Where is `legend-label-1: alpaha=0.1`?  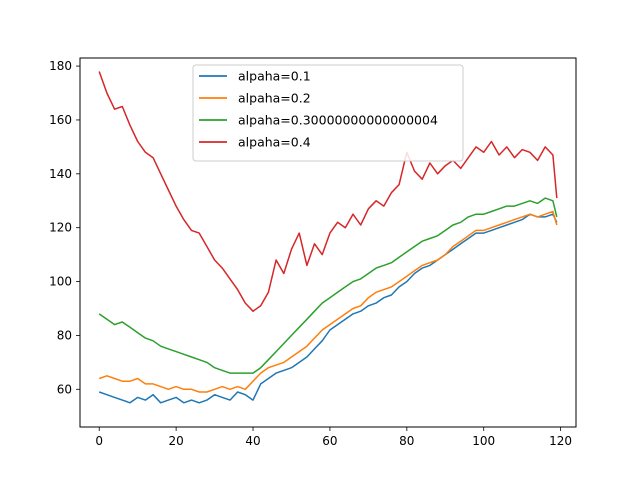
legend-label-1: alpaha=0.1 is located at coordinates (274, 76).